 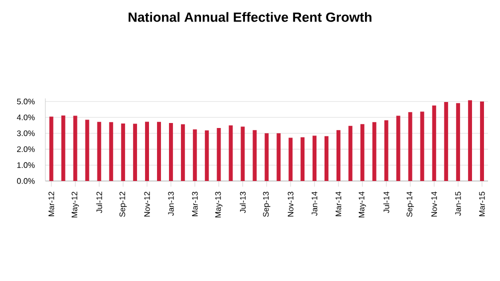 What do you see at coordinates (315, 204) in the screenshot?
I see `x-tick-label: Jan-14` at bounding box center [315, 204].